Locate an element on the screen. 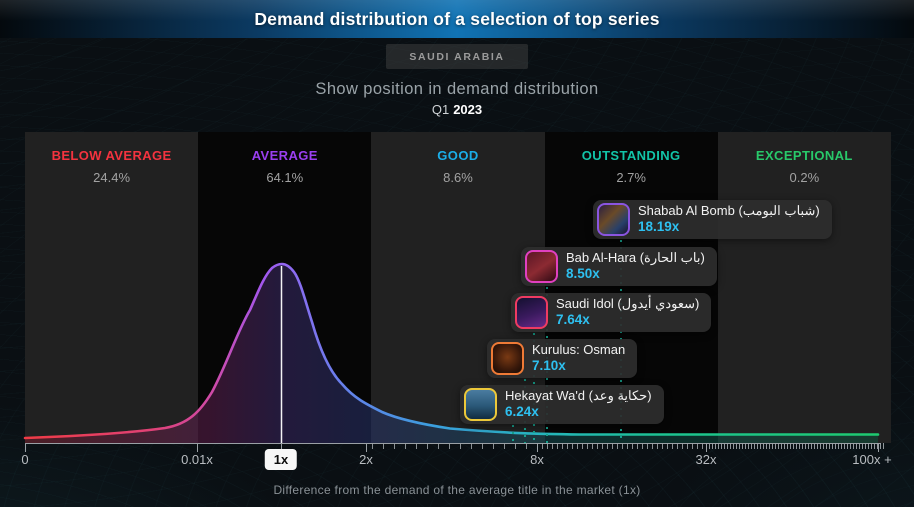 This screenshot has width=914, height=507. x-axis-label-2x: 2x is located at coordinates (366, 459).